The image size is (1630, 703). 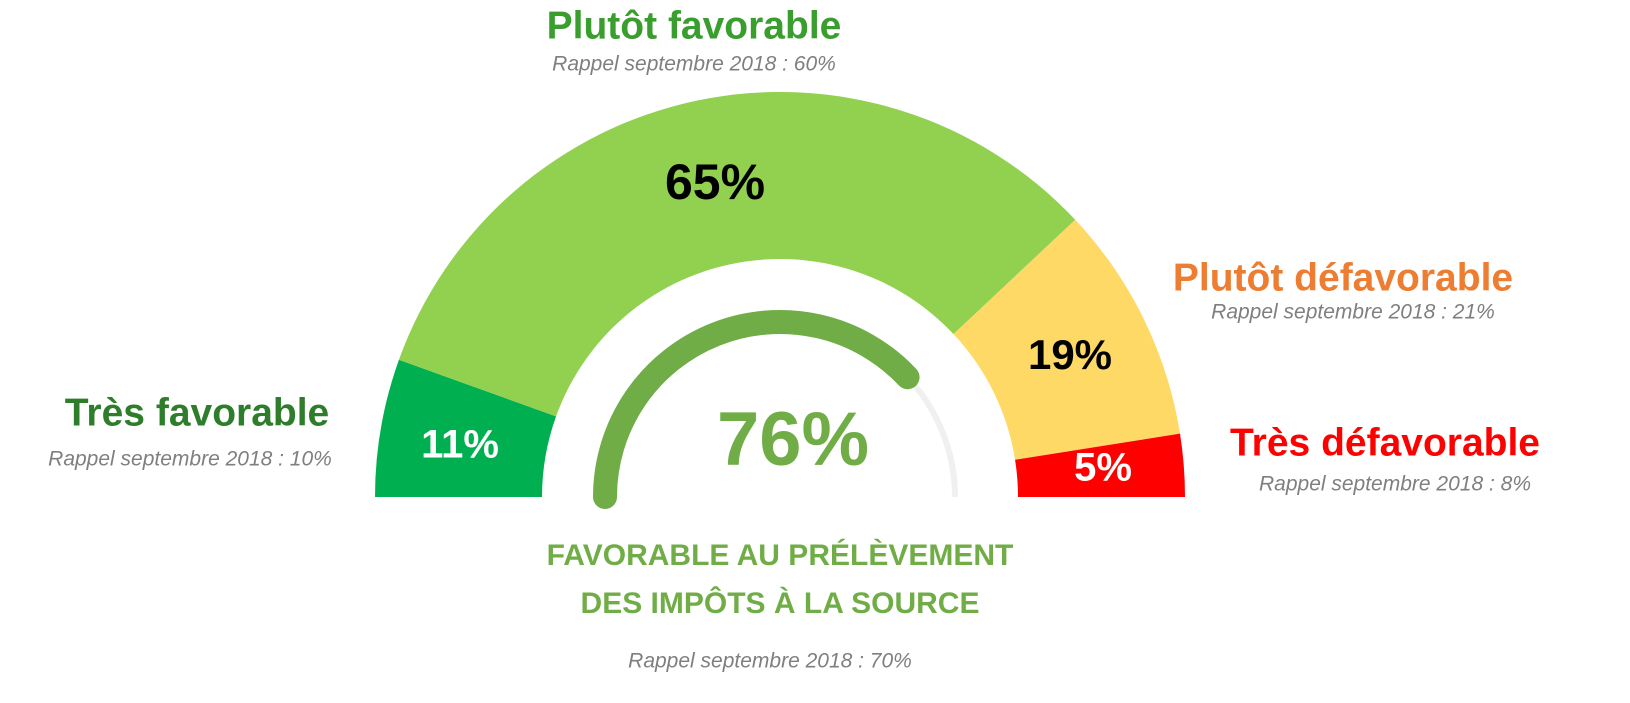 What do you see at coordinates (715, 182) in the screenshot?
I see `value-label: 65%` at bounding box center [715, 182].